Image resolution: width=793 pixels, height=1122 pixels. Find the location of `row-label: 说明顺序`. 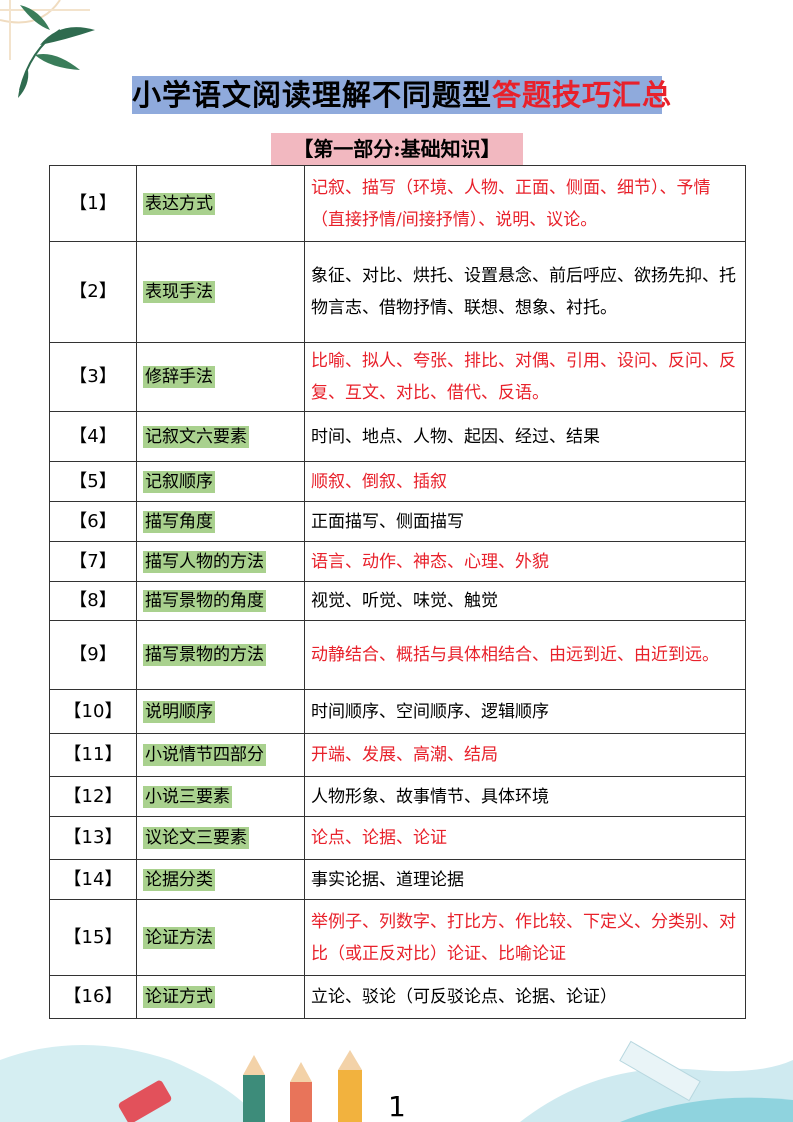

row-label: 说明顺序 is located at coordinates (179, 711).